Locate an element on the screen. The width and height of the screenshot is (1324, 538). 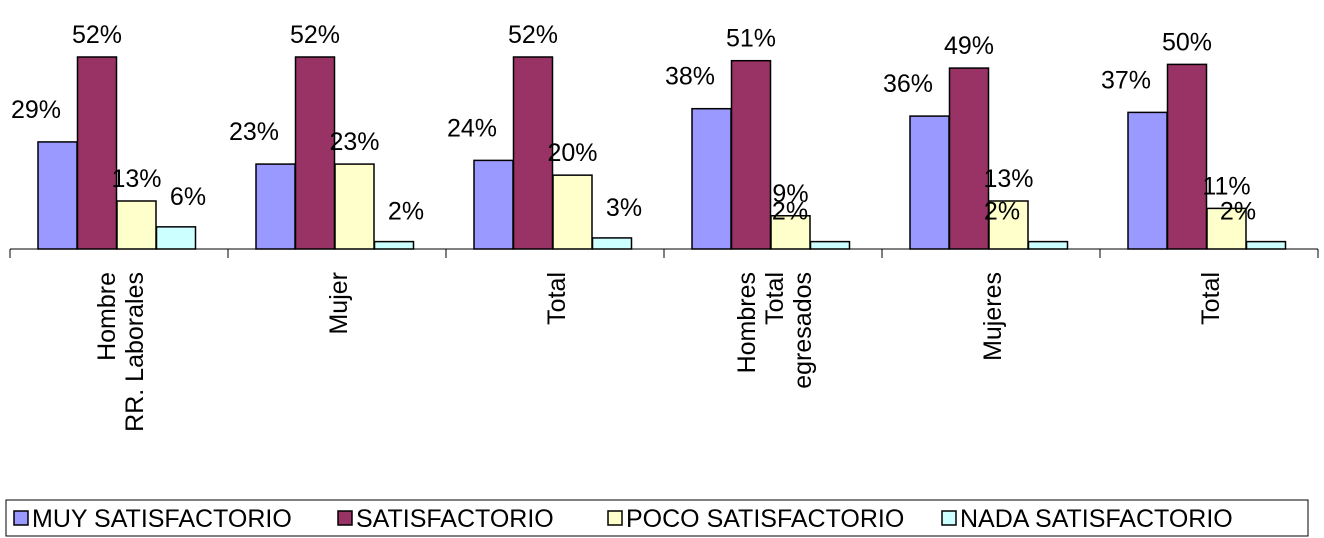
value-label-2-5: 11% is located at coordinates (1226, 186).